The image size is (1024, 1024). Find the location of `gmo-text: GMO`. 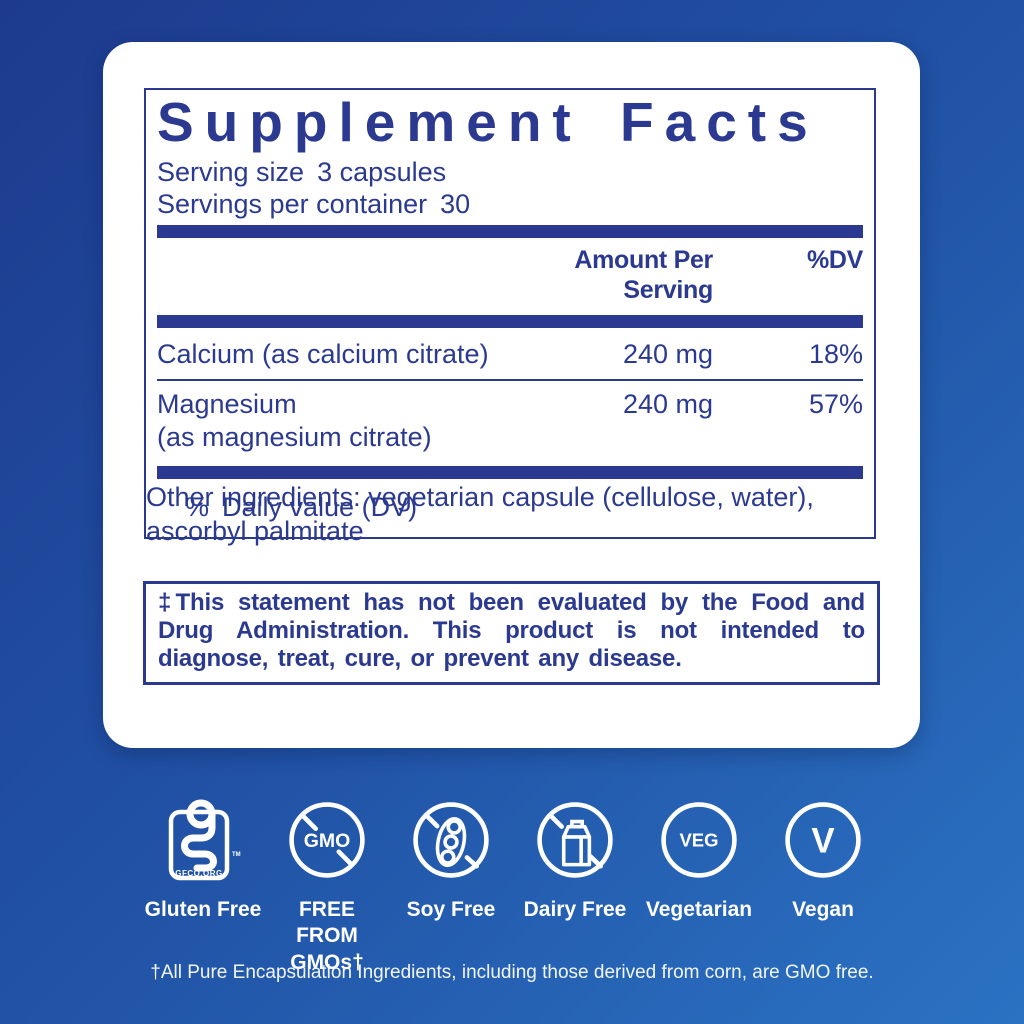

gmo-text: GMO is located at coordinates (327, 841).